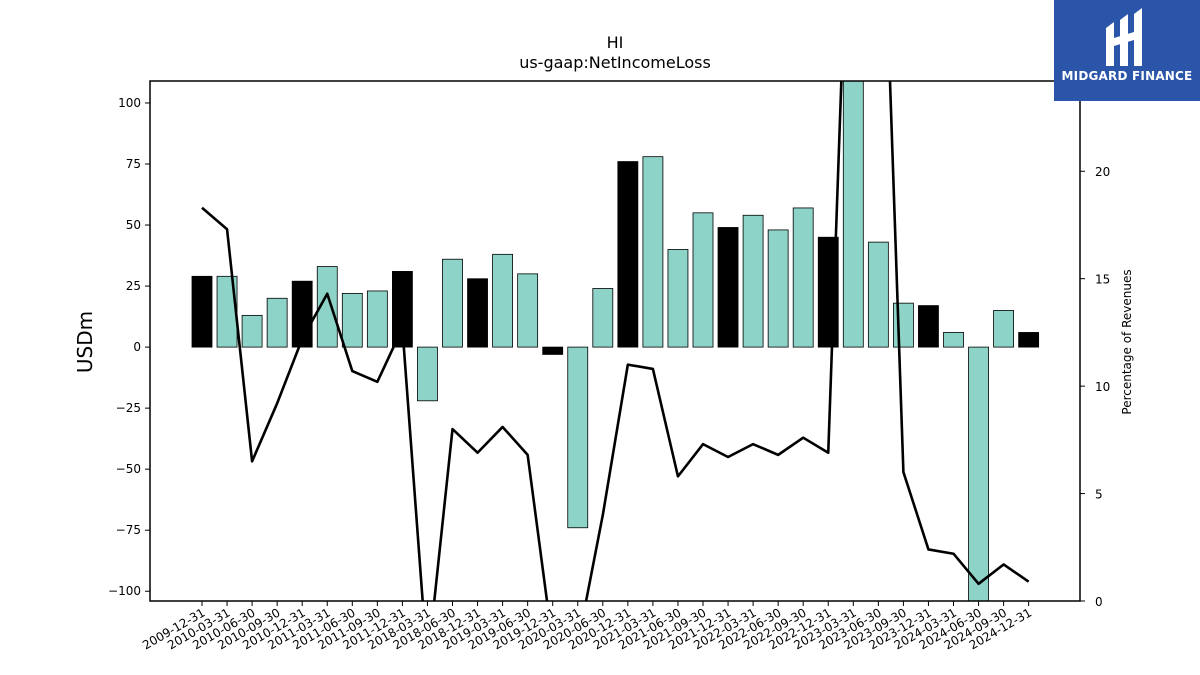 This screenshot has height=675, width=1200. Describe the element at coordinates (1099, 602) in the screenshot. I see `y2-tick-label: 0` at that location.